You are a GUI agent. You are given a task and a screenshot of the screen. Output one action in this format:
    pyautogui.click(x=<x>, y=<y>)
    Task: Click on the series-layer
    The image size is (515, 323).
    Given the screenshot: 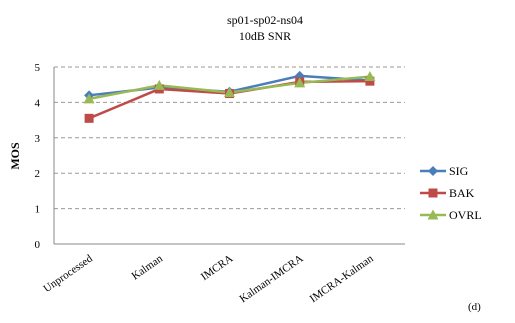 What is the action you would take?
    pyautogui.click(x=229, y=96)
    